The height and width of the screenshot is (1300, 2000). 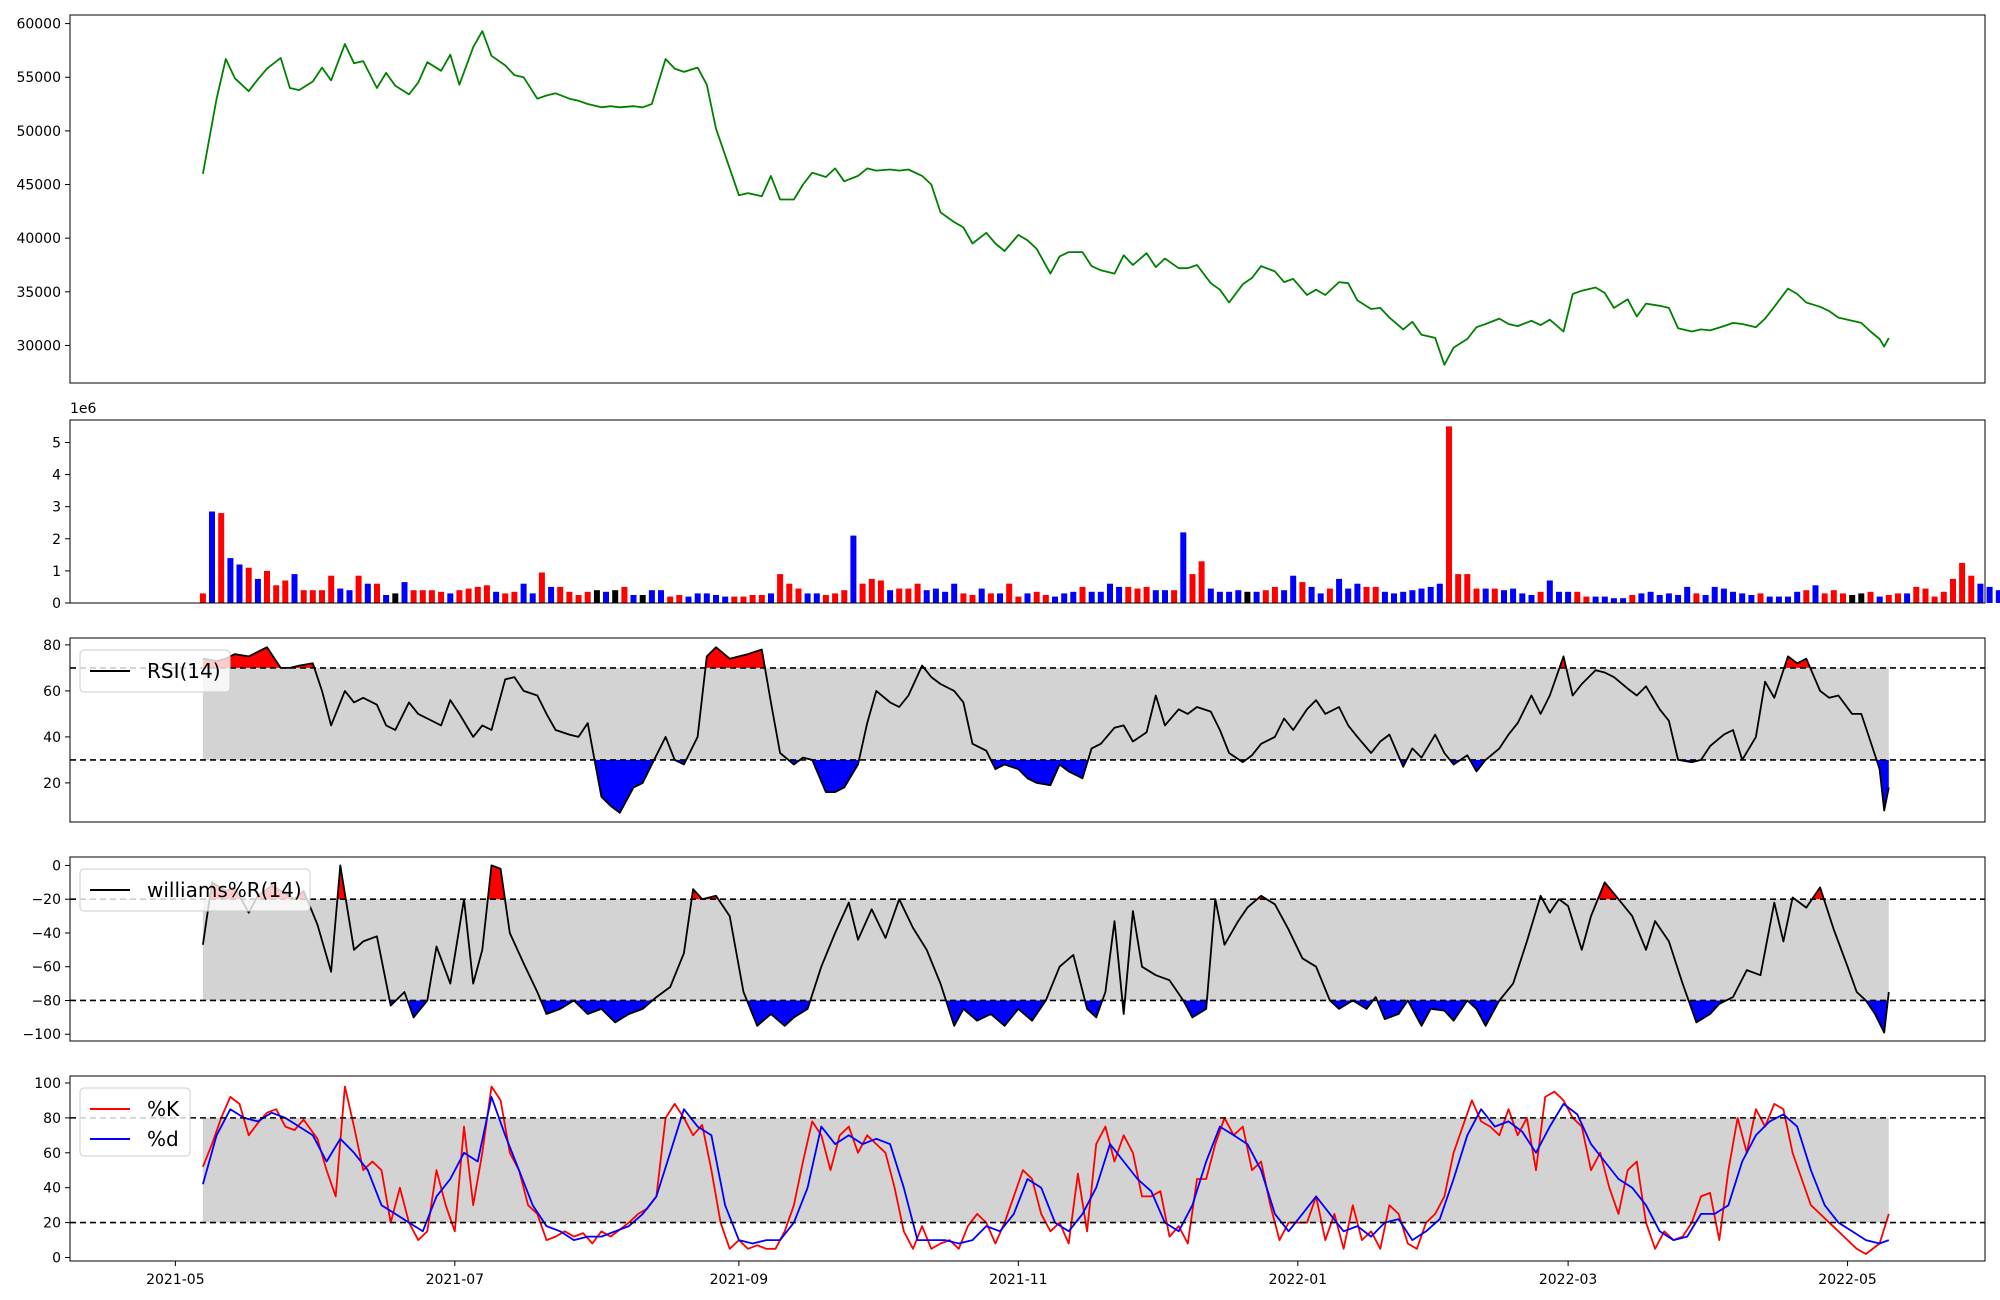 I want to click on rsi-panel: 20 40 60 80 RSI(14), so click(x=1014, y=730).